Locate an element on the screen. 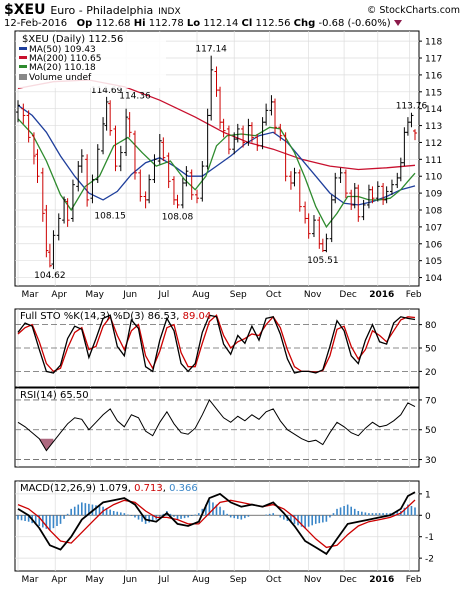 Image resolution: width=468 pixels, height=590 pixels. y-tick-label: -2 is located at coordinates (429, 560).